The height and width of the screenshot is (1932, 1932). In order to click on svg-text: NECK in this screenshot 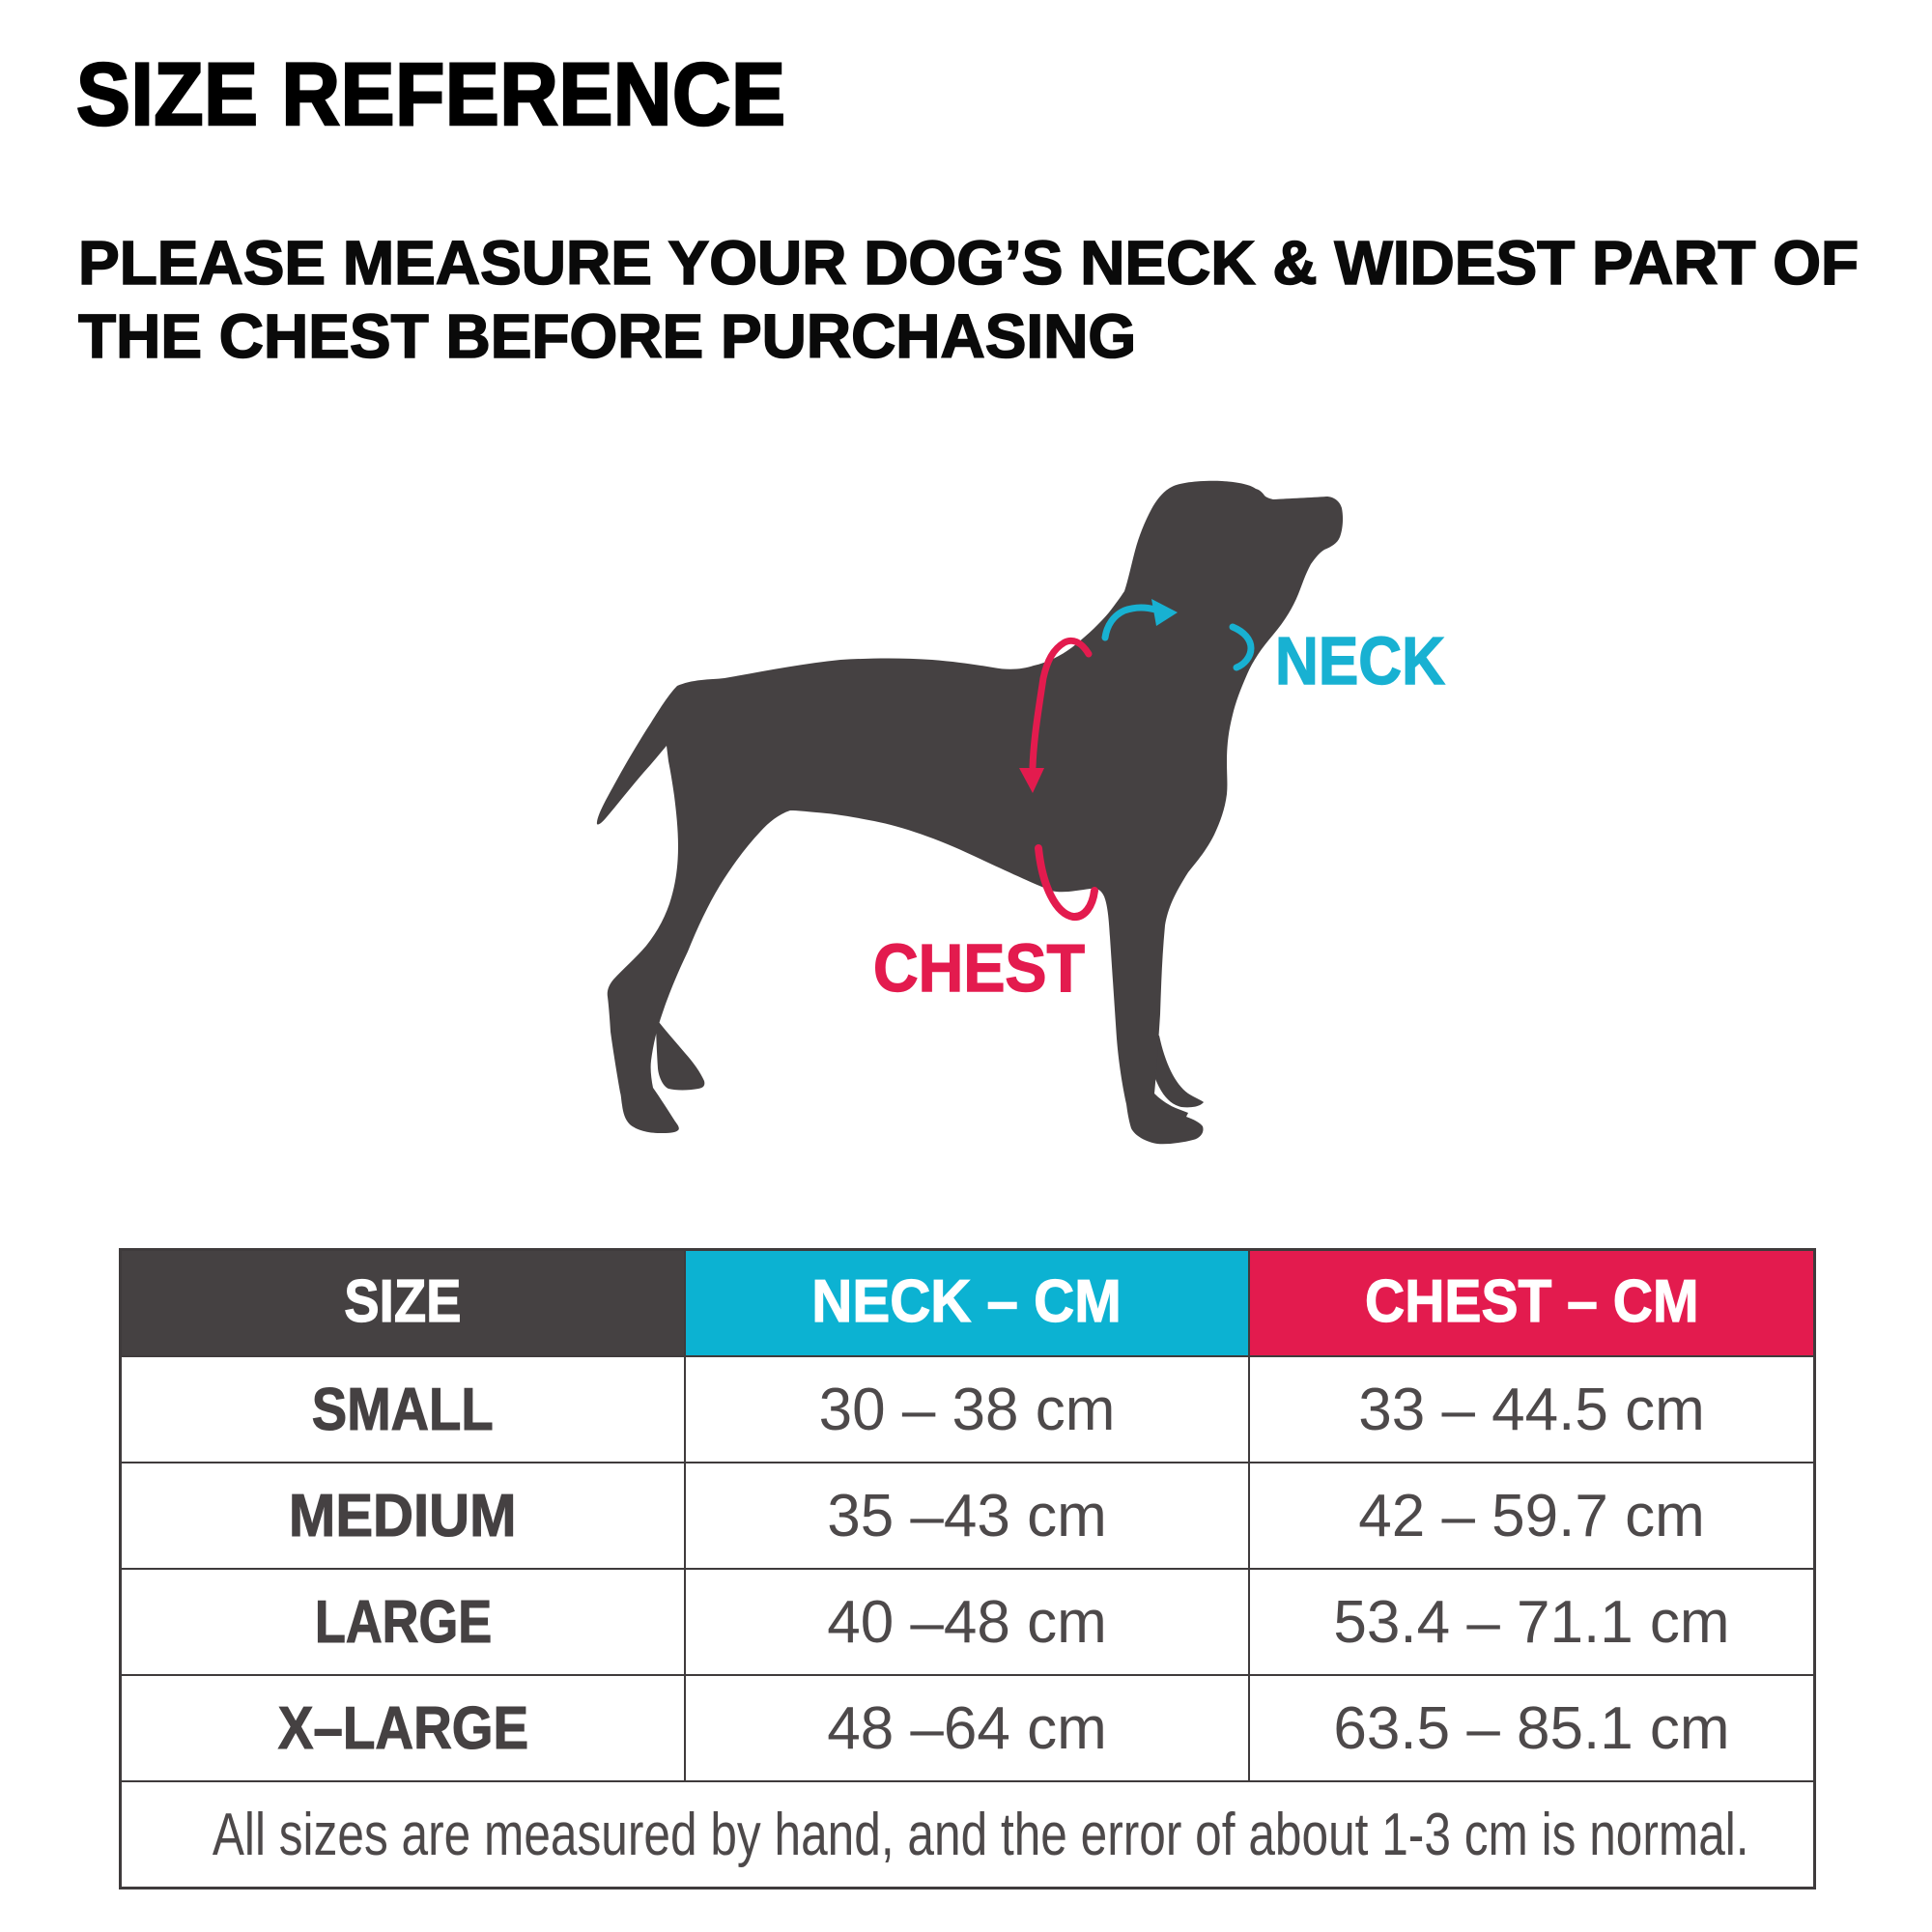, I will do `click(1360, 660)`.